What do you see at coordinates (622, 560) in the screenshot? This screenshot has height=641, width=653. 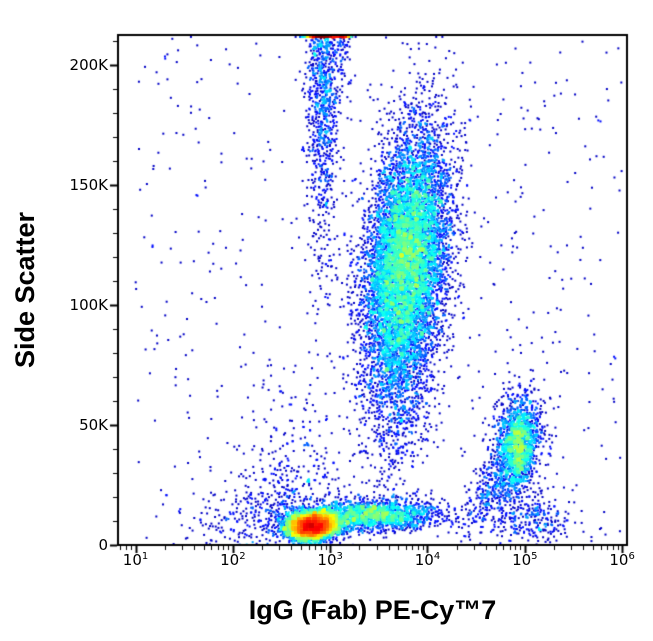 I see `x-tick-label-10e6: 106` at bounding box center [622, 560].